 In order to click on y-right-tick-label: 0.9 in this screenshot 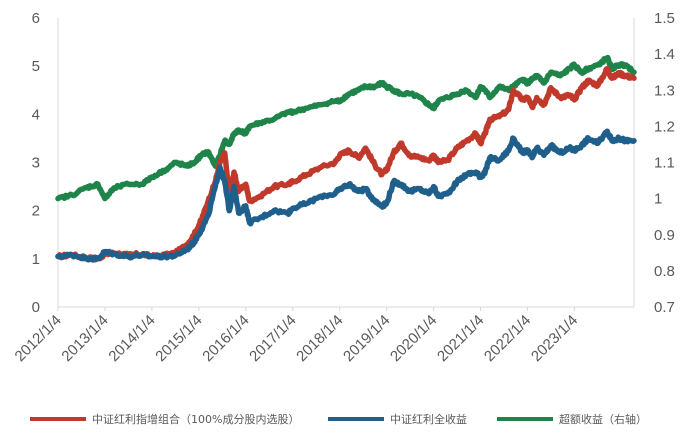, I will do `click(664, 235)`.